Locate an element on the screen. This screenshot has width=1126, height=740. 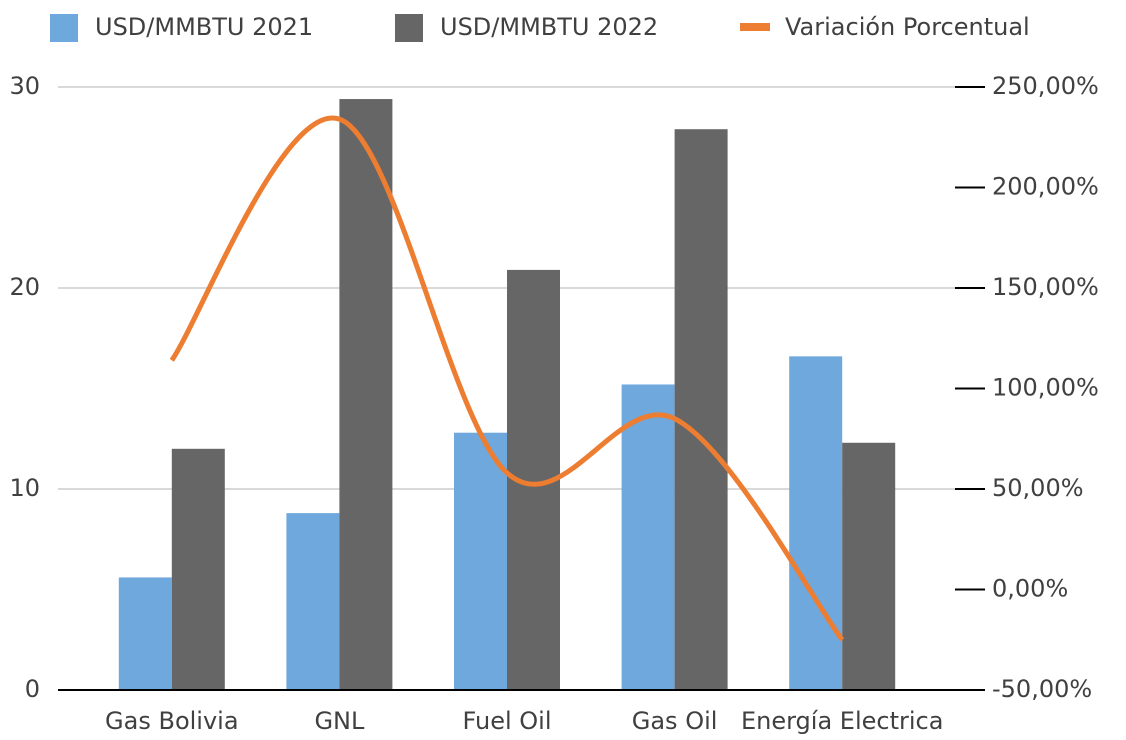
x-tick-label: Fuel Oil is located at coordinates (507, 721).